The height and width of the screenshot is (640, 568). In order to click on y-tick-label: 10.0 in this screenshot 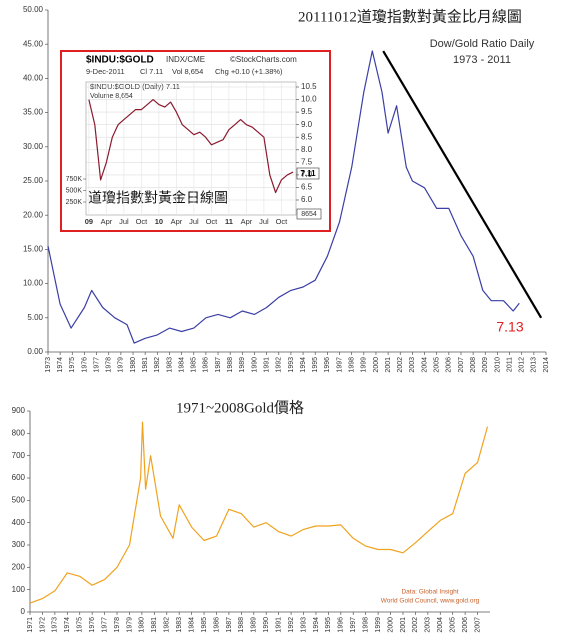, I will do `click(309, 99)`.